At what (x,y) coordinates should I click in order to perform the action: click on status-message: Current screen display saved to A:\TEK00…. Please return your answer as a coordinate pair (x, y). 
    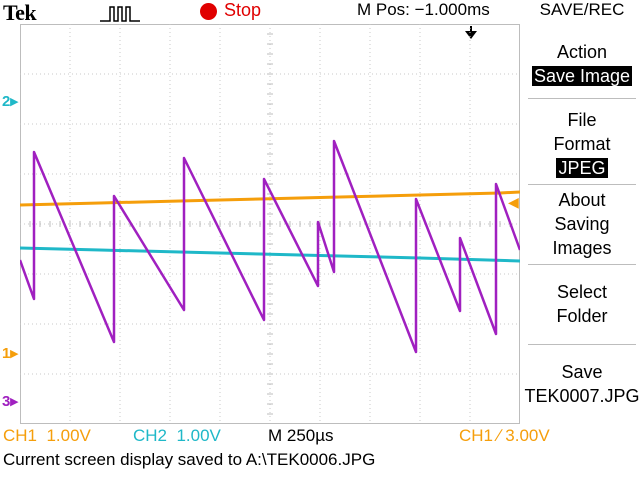
    Looking at the image, I should click on (189, 459).